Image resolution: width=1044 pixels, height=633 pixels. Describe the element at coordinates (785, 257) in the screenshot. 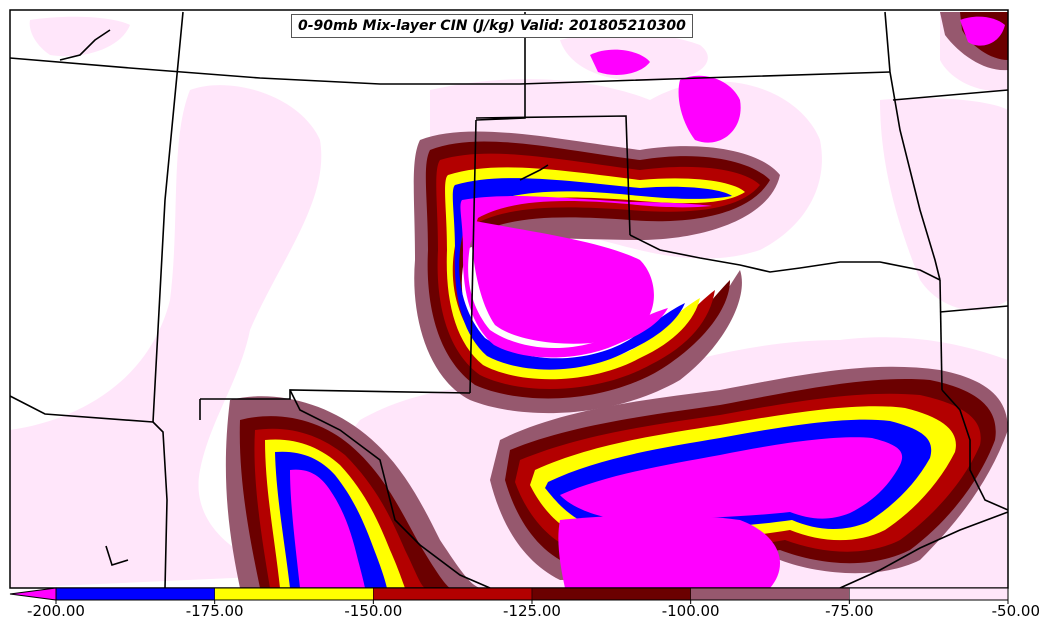

I see `border-red-river` at that location.